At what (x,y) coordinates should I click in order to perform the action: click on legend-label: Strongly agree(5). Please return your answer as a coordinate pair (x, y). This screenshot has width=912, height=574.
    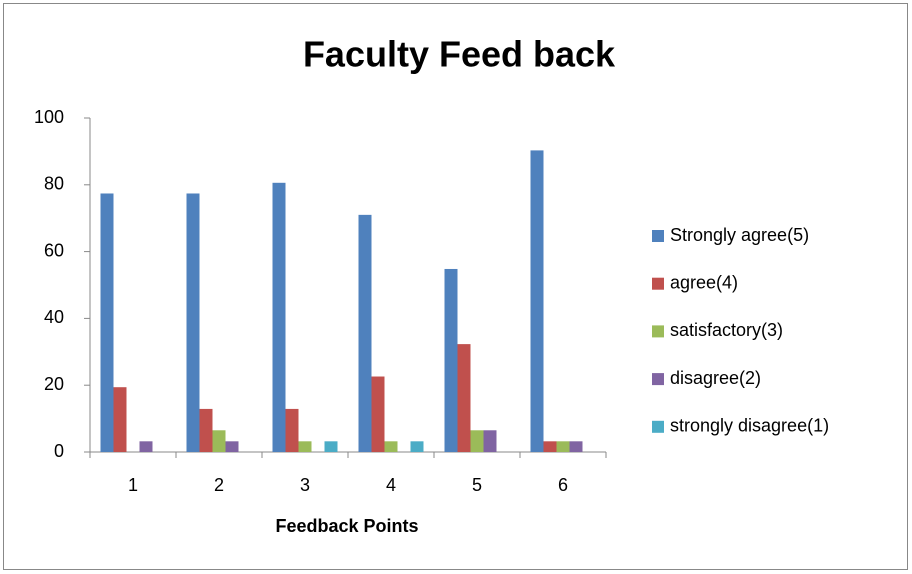
    Looking at the image, I should click on (739, 235).